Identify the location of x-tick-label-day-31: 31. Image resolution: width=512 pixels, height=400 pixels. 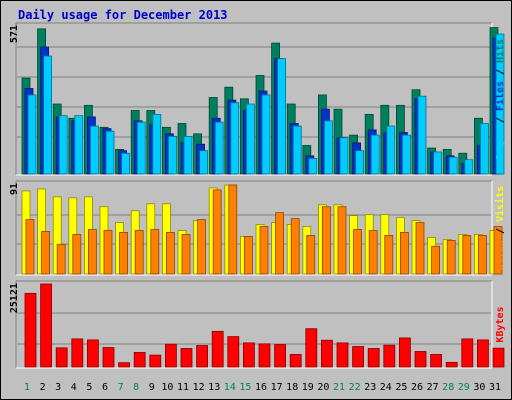
(495, 387).